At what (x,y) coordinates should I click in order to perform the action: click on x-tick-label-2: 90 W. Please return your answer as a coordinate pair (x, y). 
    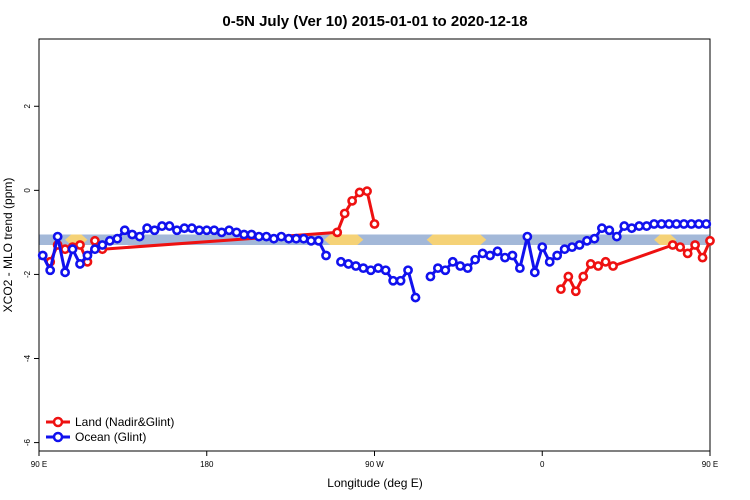
    Looking at the image, I should click on (374, 464).